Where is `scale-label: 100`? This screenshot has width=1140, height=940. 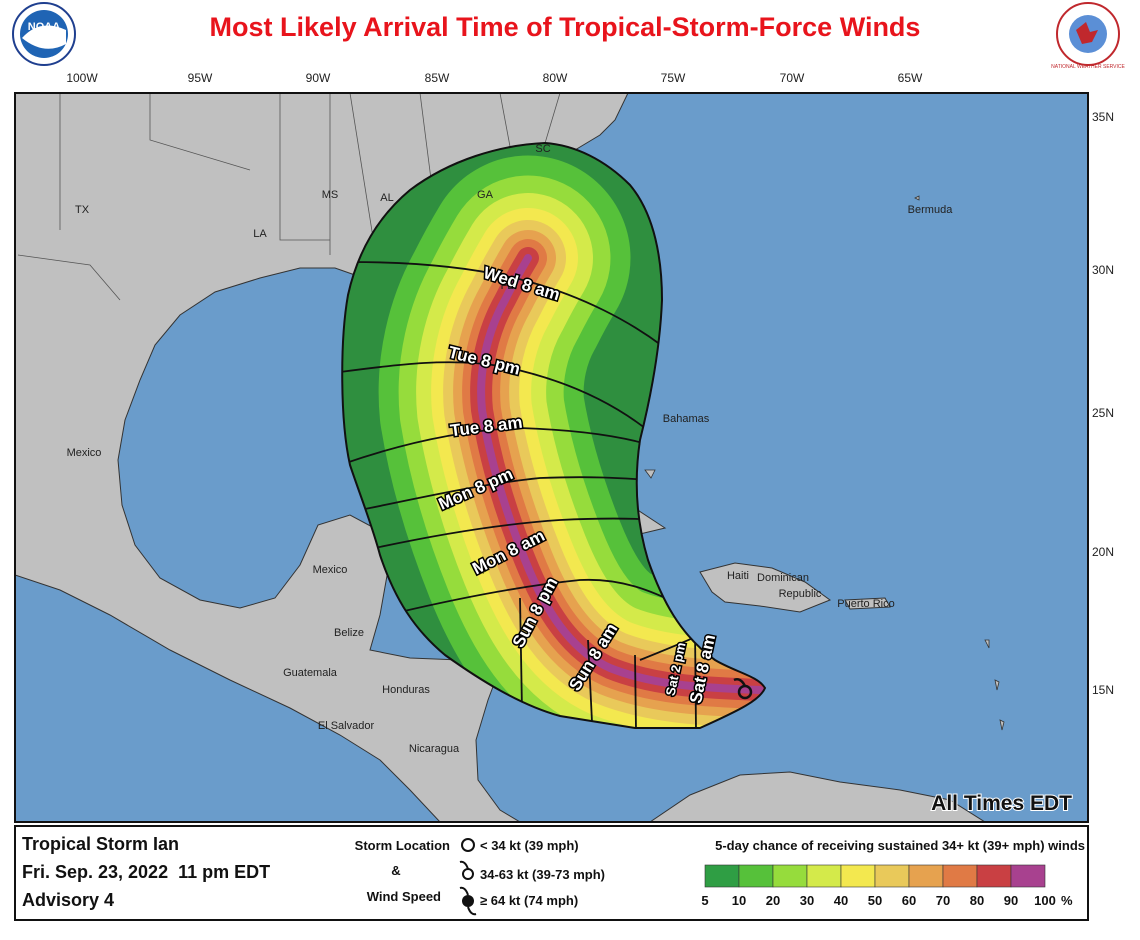 scale-label: 100 is located at coordinates (1045, 900).